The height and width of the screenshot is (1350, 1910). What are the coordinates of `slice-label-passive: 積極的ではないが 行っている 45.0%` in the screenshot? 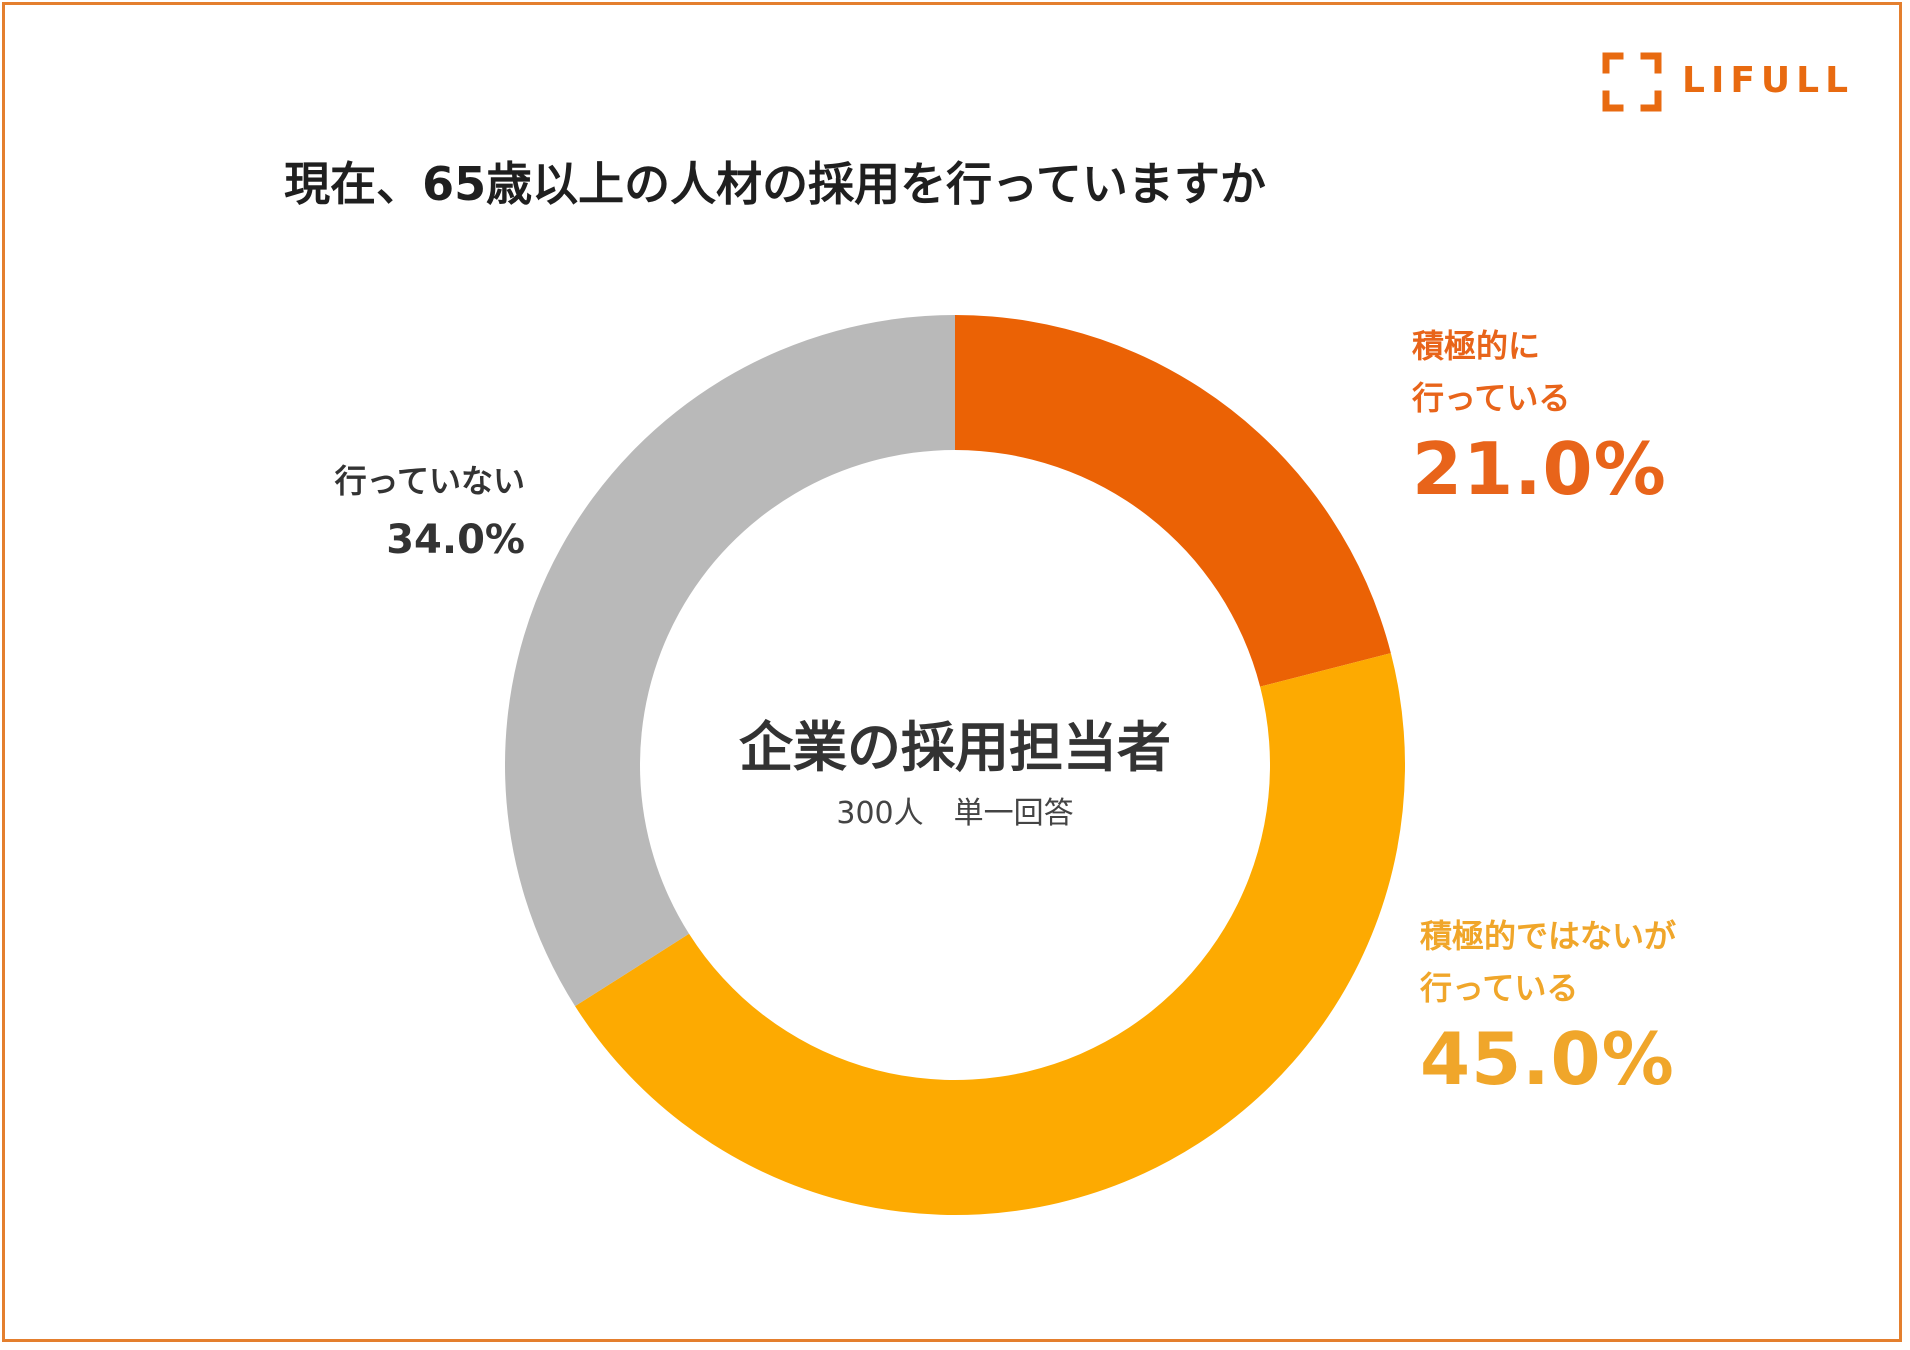 It's located at (1548, 1007).